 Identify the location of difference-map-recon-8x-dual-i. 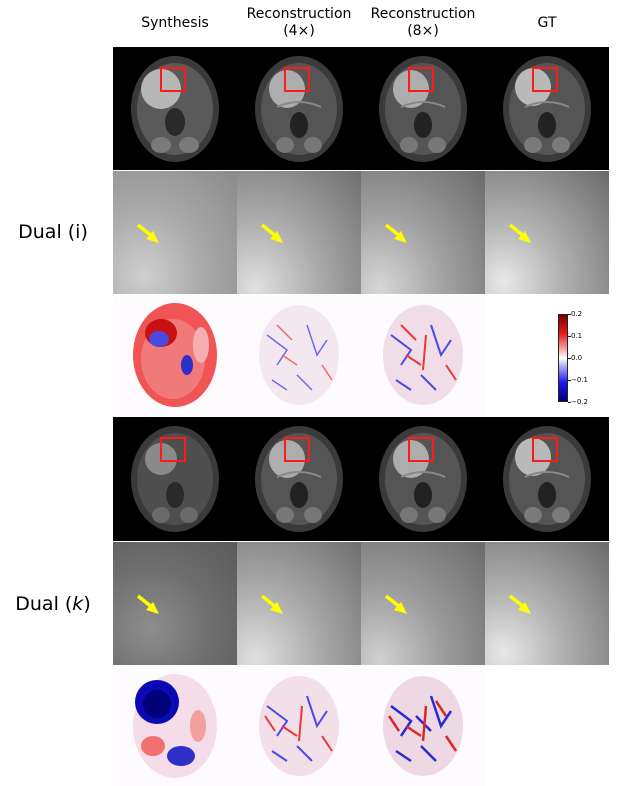
(423, 355).